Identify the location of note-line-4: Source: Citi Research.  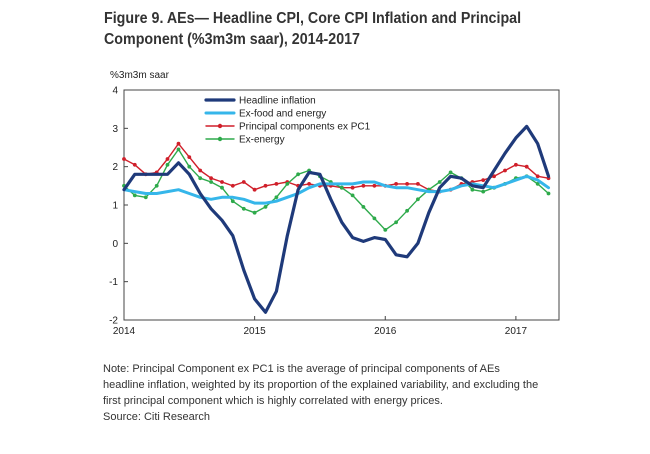
(156, 417).